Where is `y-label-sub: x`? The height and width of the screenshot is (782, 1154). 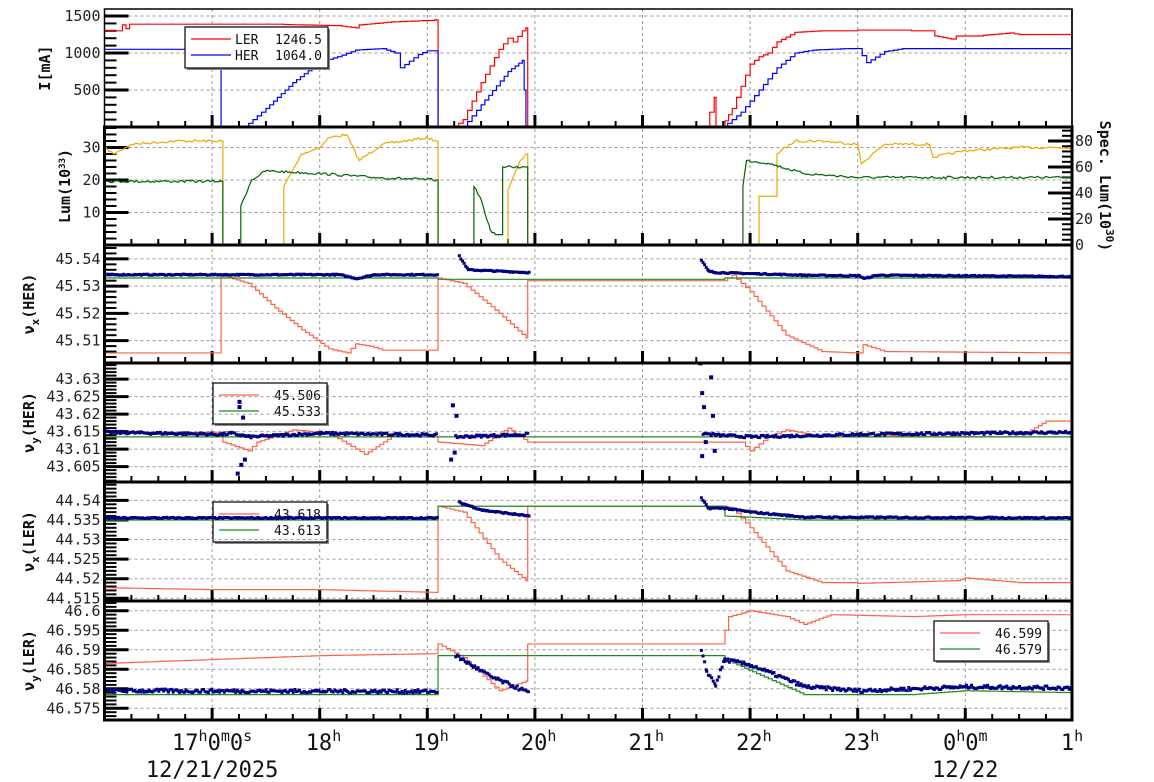
y-label-sub: x is located at coordinates (35, 559).